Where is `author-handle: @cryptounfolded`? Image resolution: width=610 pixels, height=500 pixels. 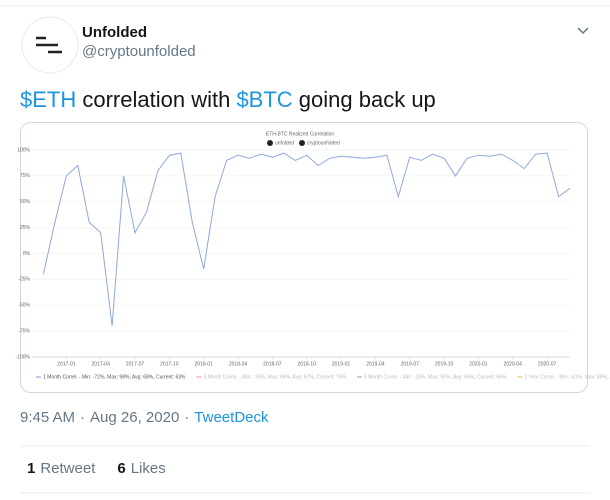 author-handle: @cryptounfolded is located at coordinates (139, 51).